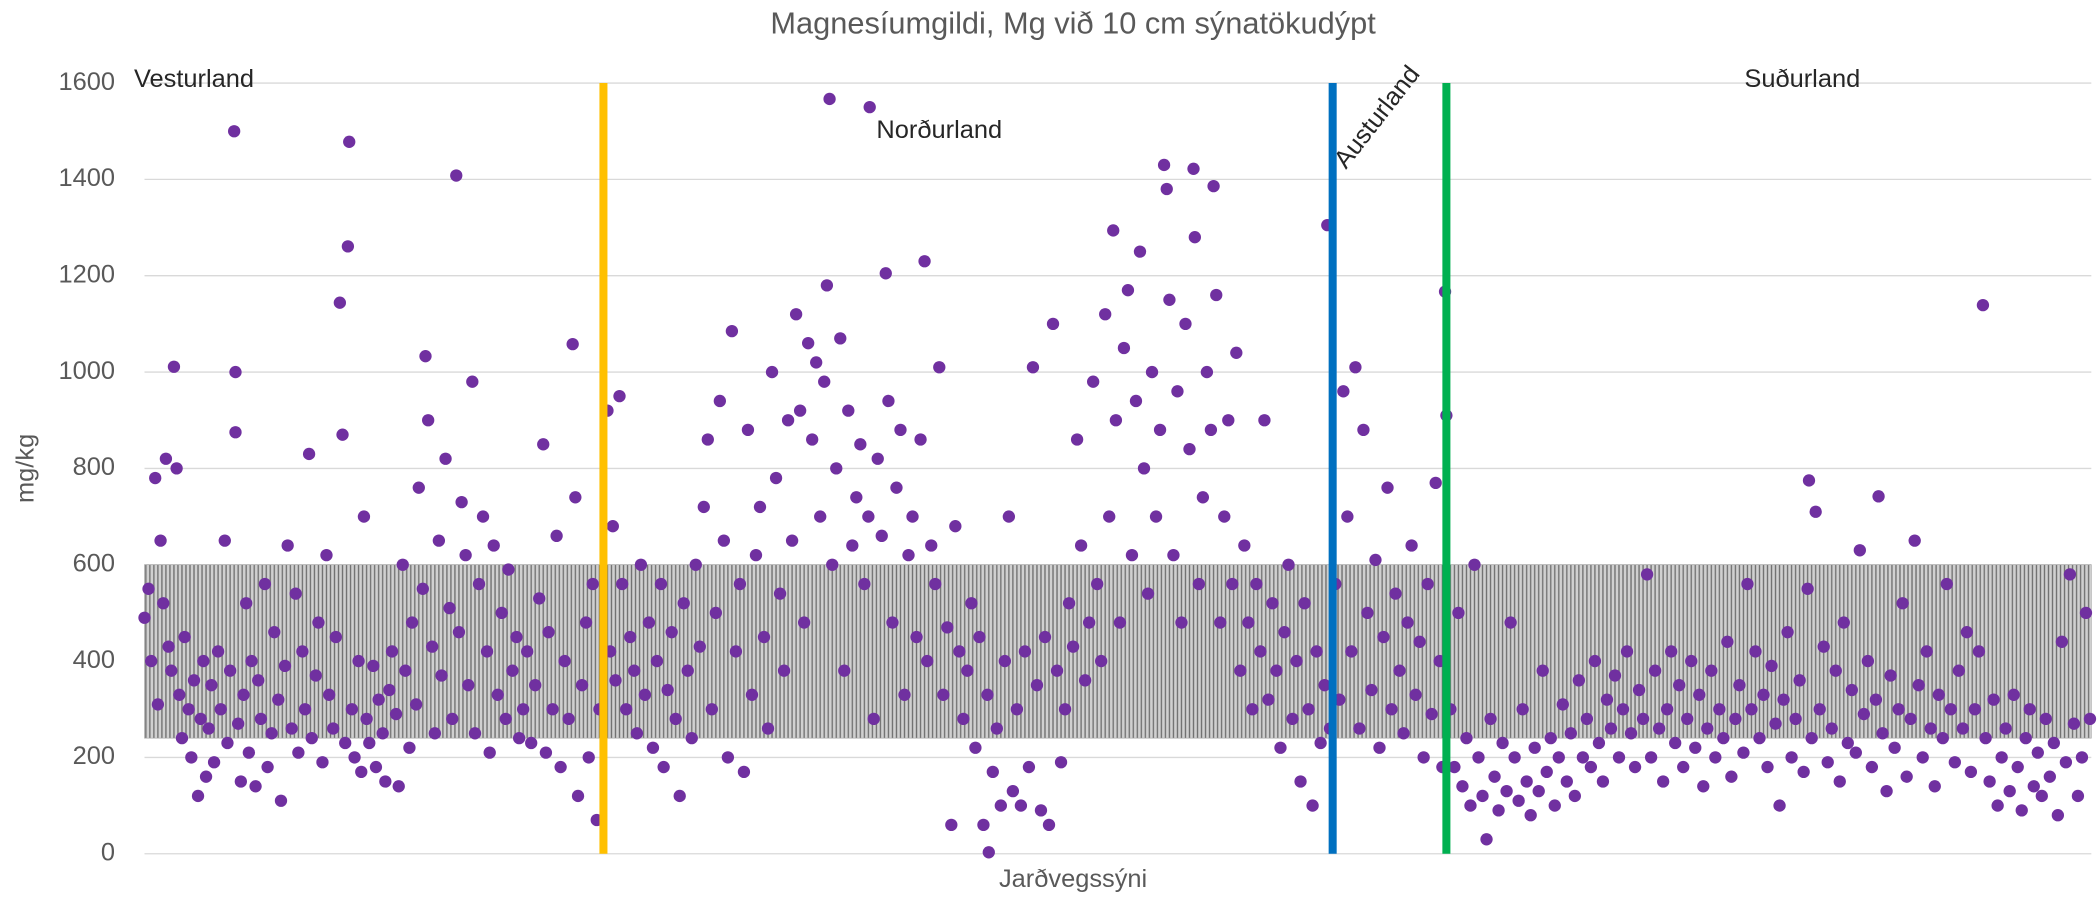 This screenshot has height=898, width=2098. What do you see at coordinates (25, 468) in the screenshot?
I see `y-axis-label: mg/kg` at bounding box center [25, 468].